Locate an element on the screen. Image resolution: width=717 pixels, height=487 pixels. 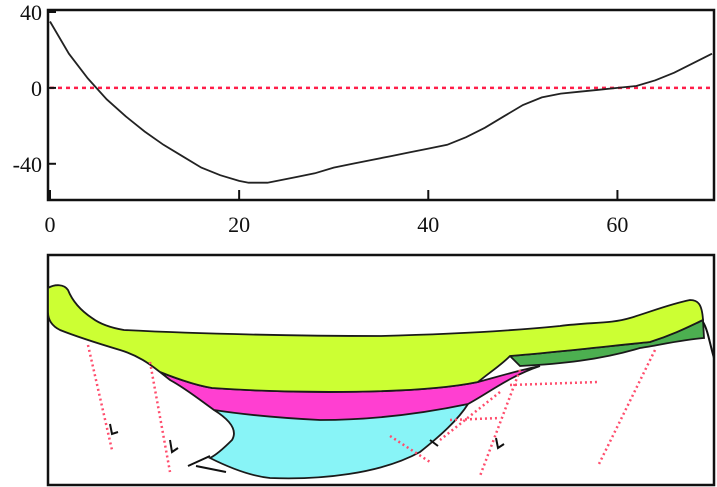
x-tick-label: 40 is located at coordinates (428, 224).